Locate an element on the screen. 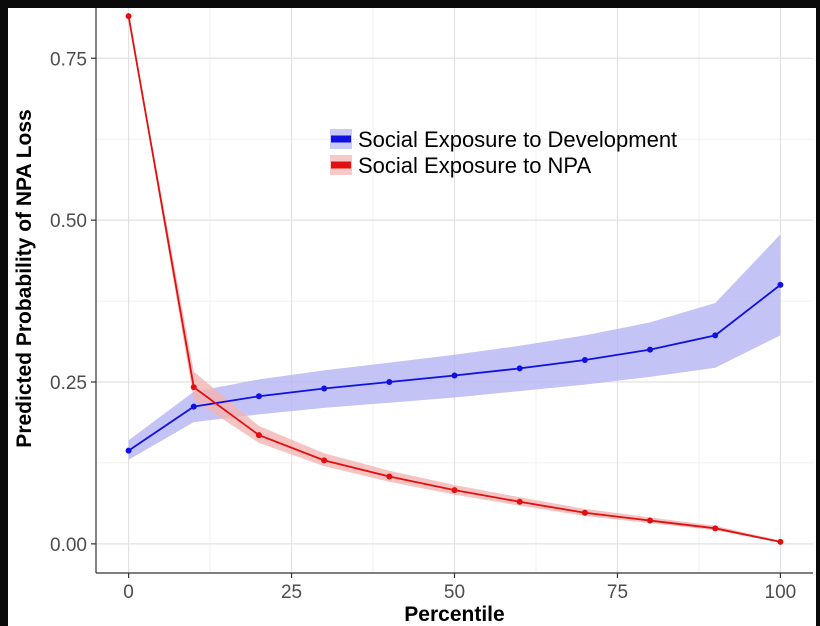  x-tick-label: 100 is located at coordinates (781, 592).